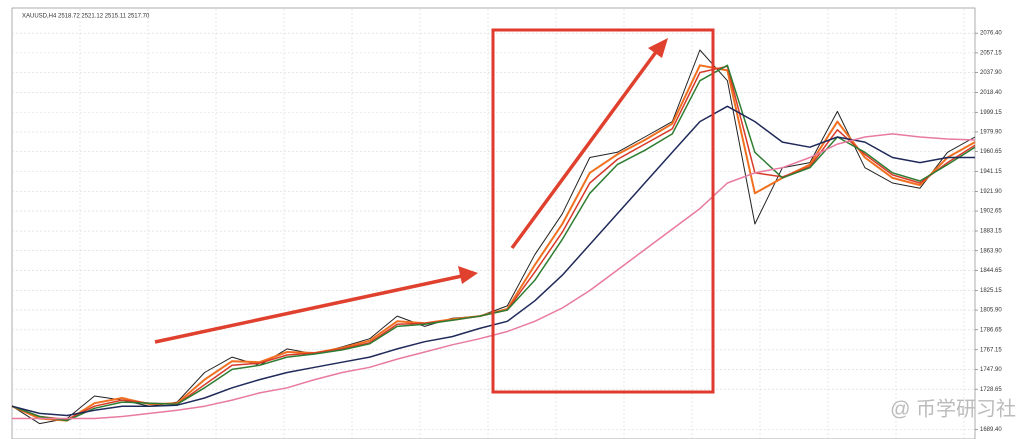 The height and width of the screenshot is (439, 1024). I want to click on y-tick-label: 2018.40, so click(991, 93).